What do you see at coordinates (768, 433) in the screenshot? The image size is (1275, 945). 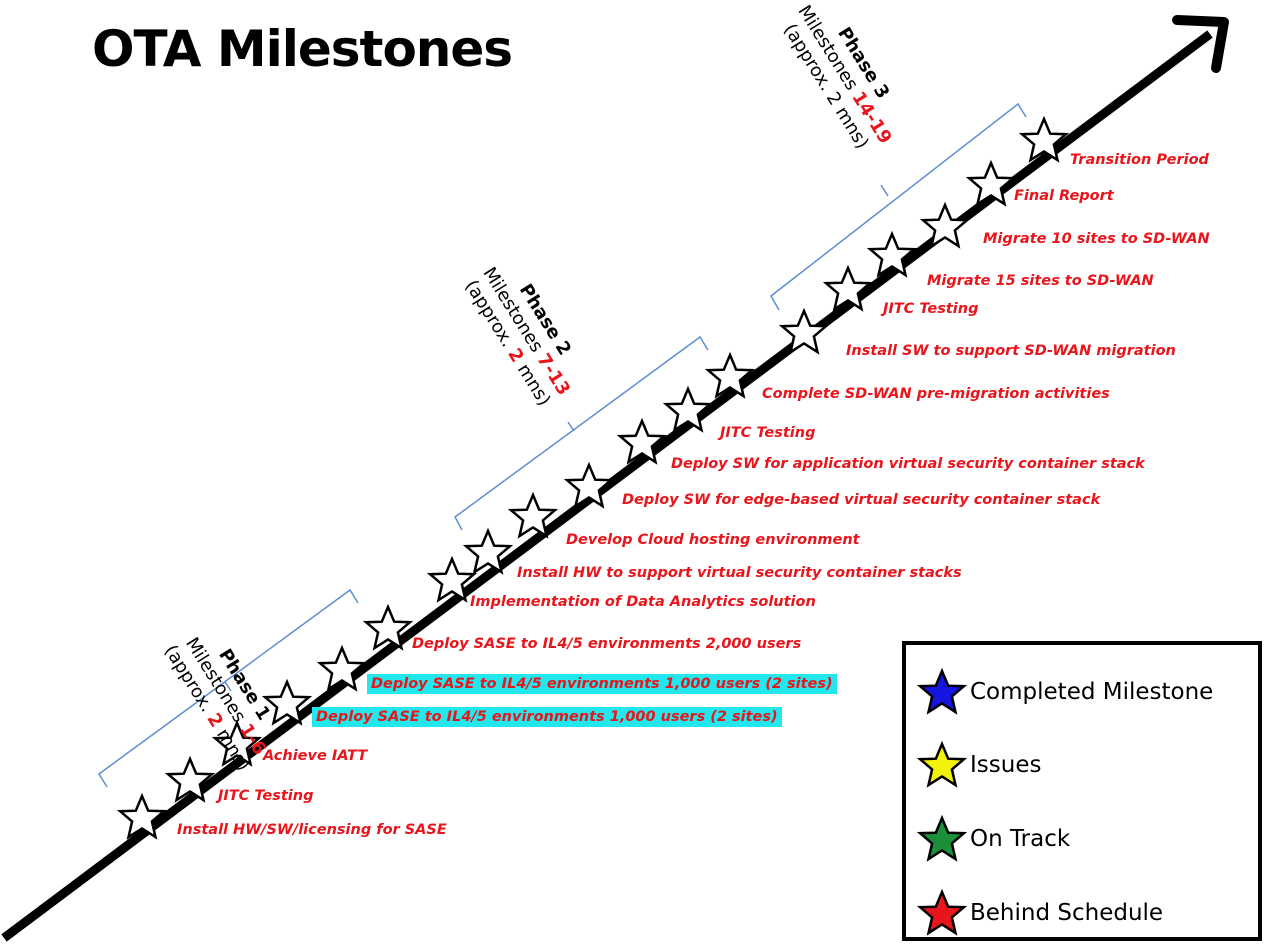 I see `milestone-label-12: JITC Testing` at bounding box center [768, 433].